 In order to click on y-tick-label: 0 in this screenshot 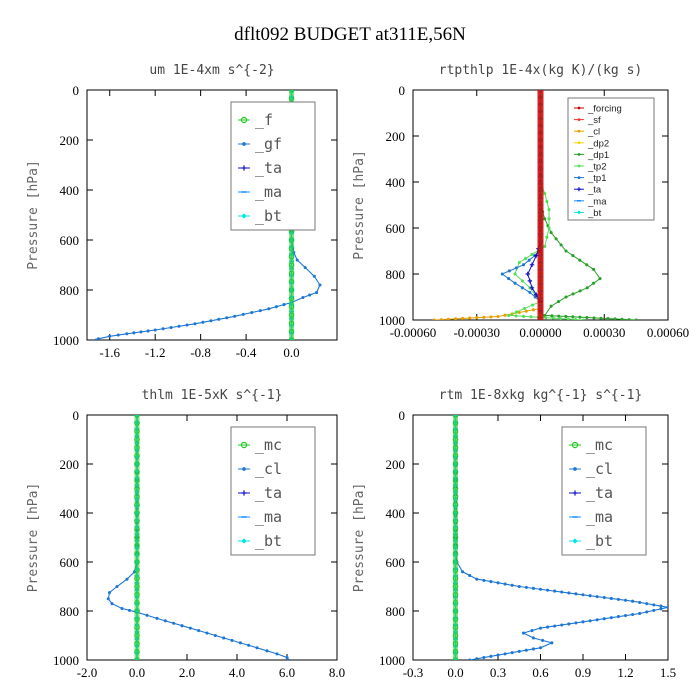, I will do `click(76, 90)`.